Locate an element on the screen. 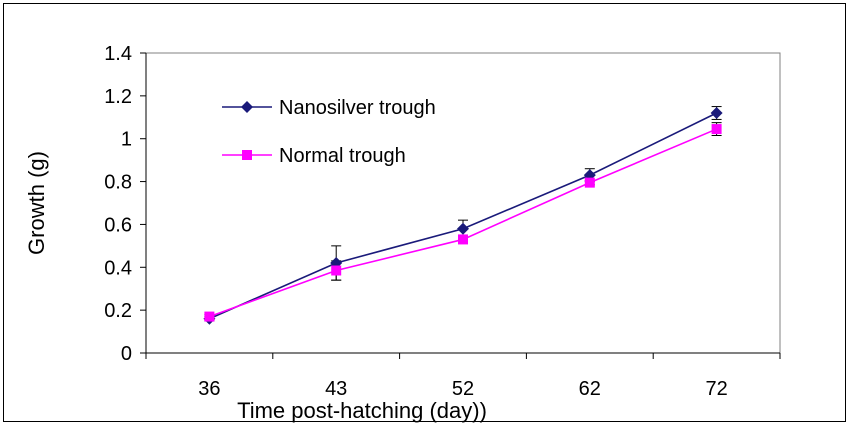 This screenshot has width=851, height=425. x-tick-label: 72 is located at coordinates (716, 389).